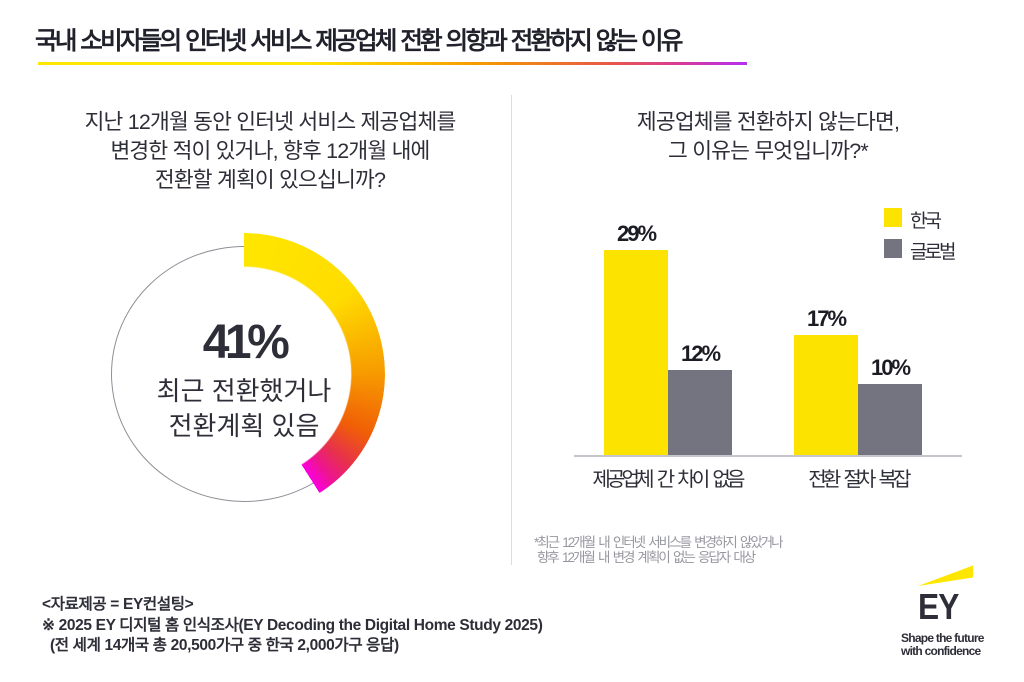  Describe the element at coordinates (636, 352) in the screenshot. I see `bar-korea-group1` at that location.